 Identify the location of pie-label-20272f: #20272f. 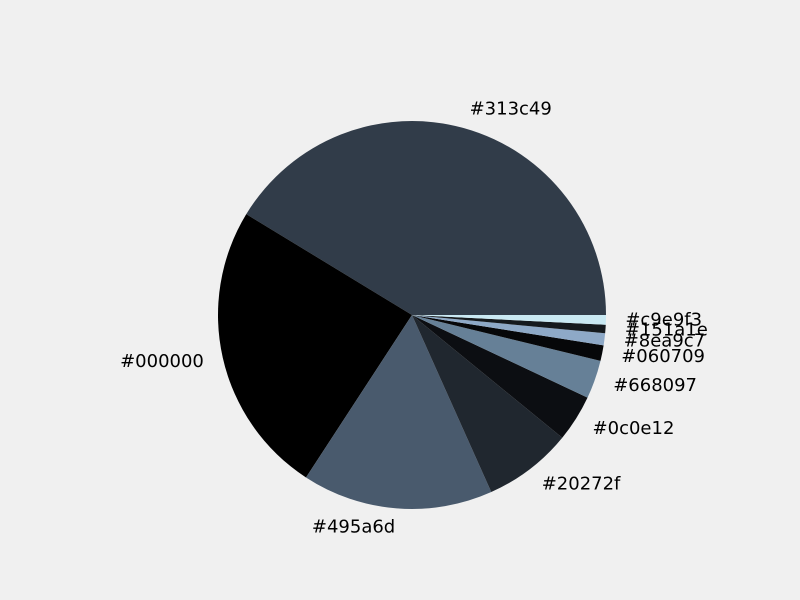
(581, 483).